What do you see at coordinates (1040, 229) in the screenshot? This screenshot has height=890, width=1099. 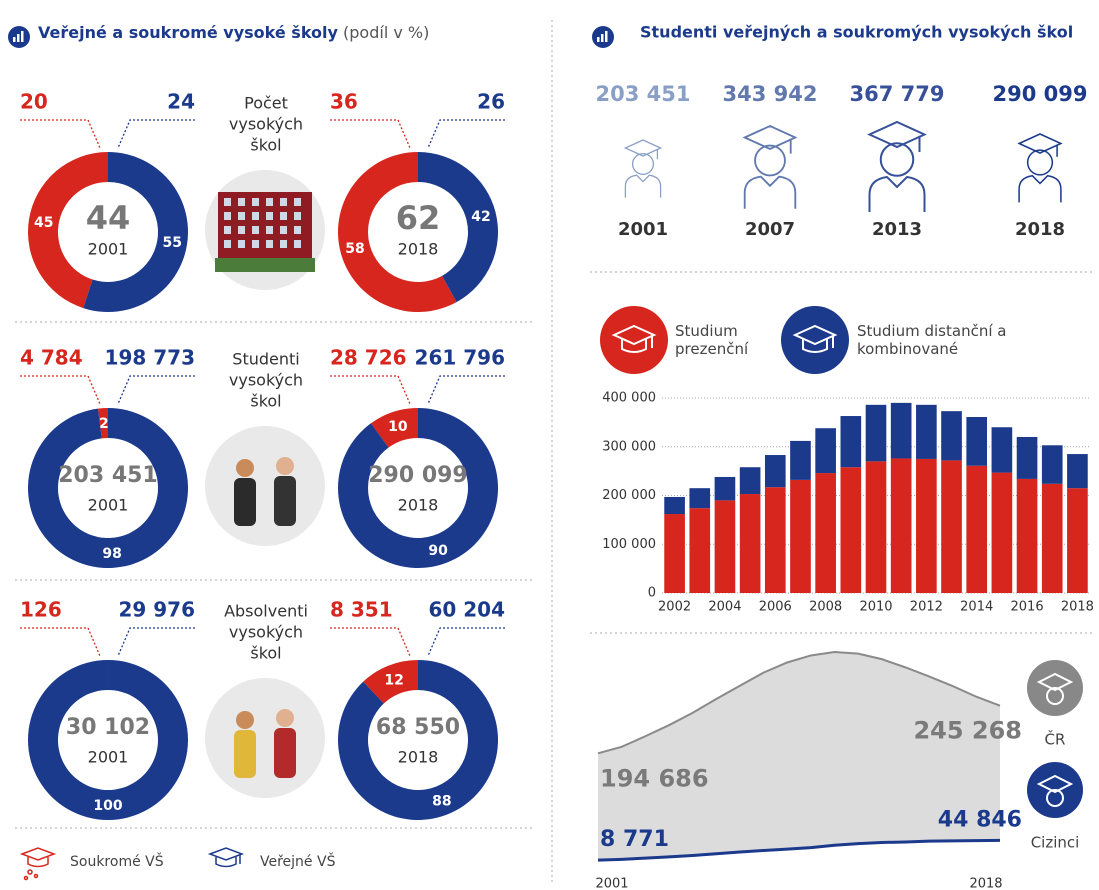 I see `figure-year: 2018` at bounding box center [1040, 229].